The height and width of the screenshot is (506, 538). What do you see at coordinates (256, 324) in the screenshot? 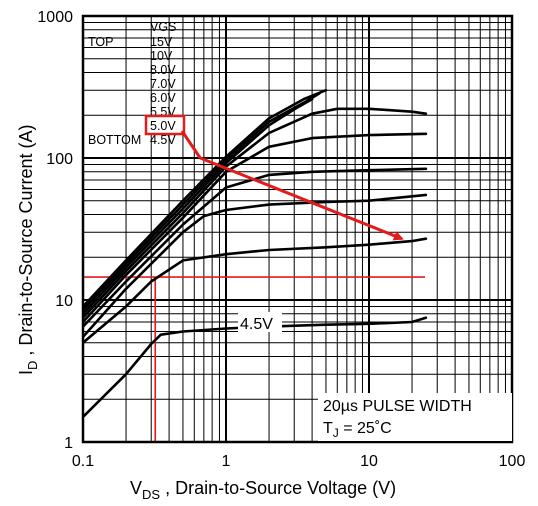
I see `curve-label: 4.5V` at bounding box center [256, 324].